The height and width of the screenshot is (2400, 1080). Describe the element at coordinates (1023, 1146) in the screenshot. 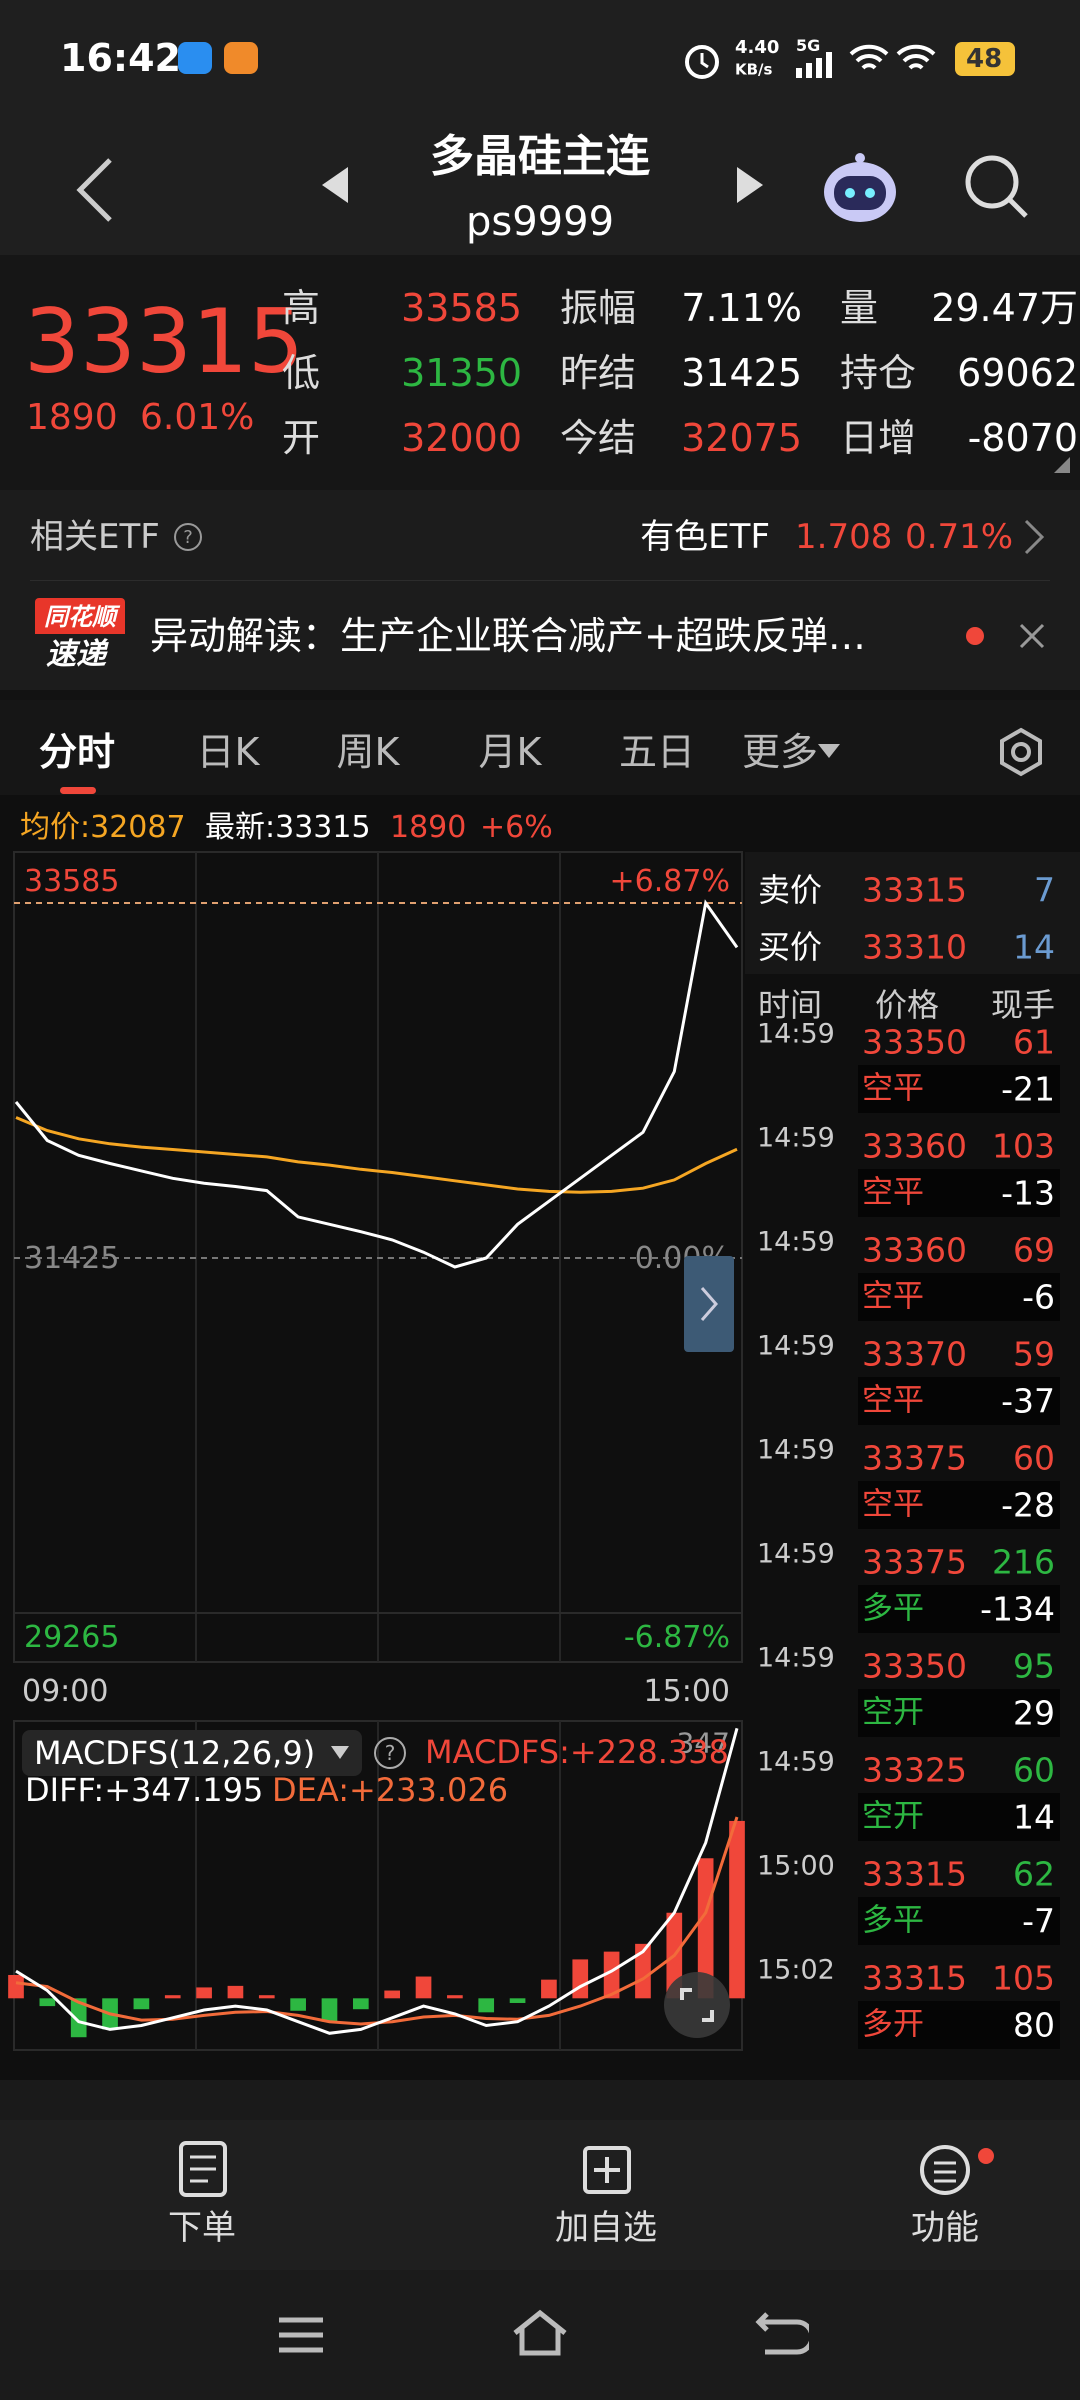

I see `trade-volume: 103` at that location.